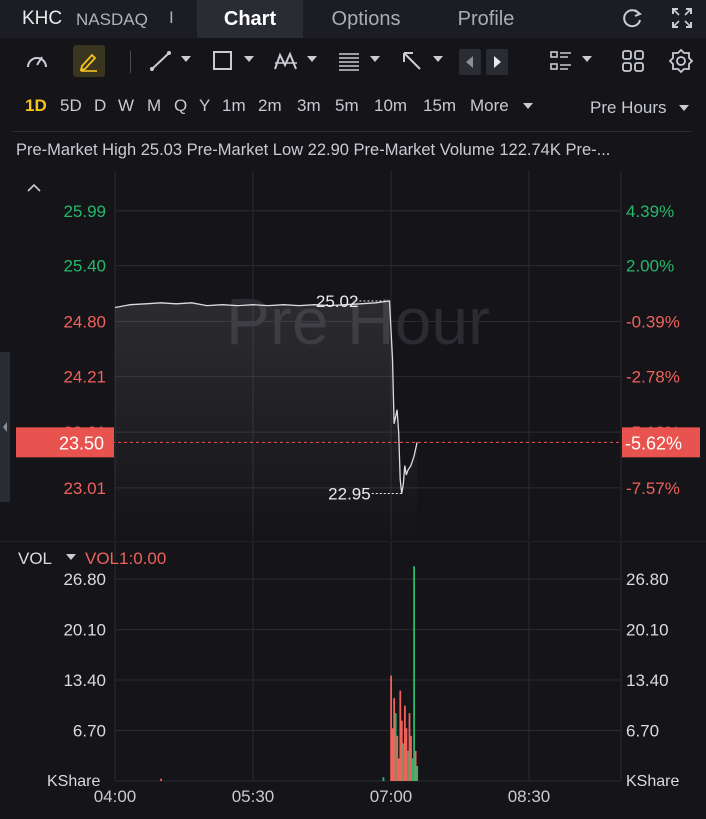 The image size is (706, 819). I want to click on price-tick-label: 25.99, so click(84, 211).